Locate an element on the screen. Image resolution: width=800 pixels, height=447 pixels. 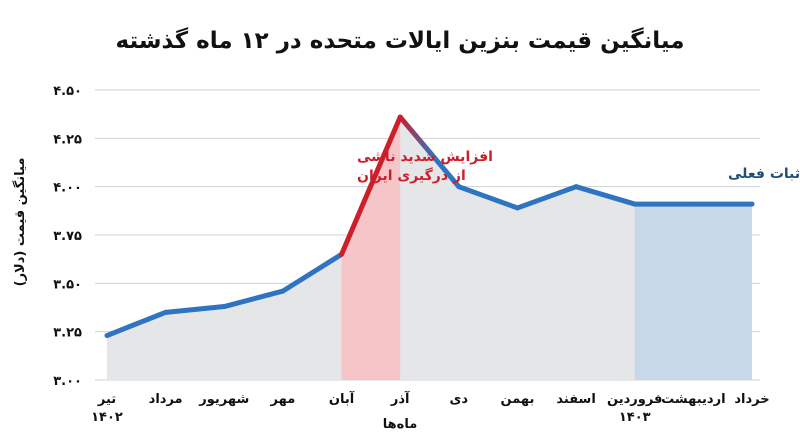
x-tick-label: بهمن is located at coordinates (518, 399).